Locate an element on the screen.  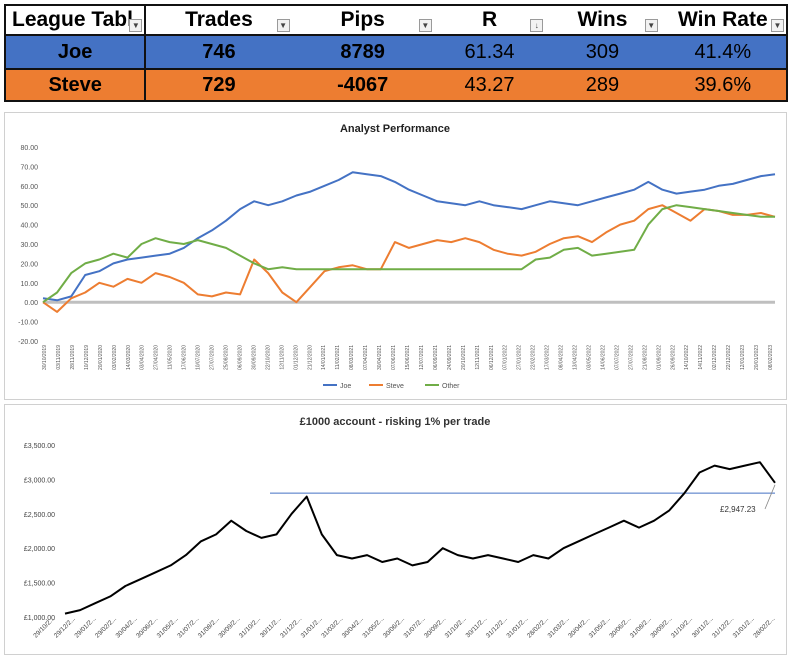
x-tick-label: 01/09/2022 is located at coordinates (659, 357).